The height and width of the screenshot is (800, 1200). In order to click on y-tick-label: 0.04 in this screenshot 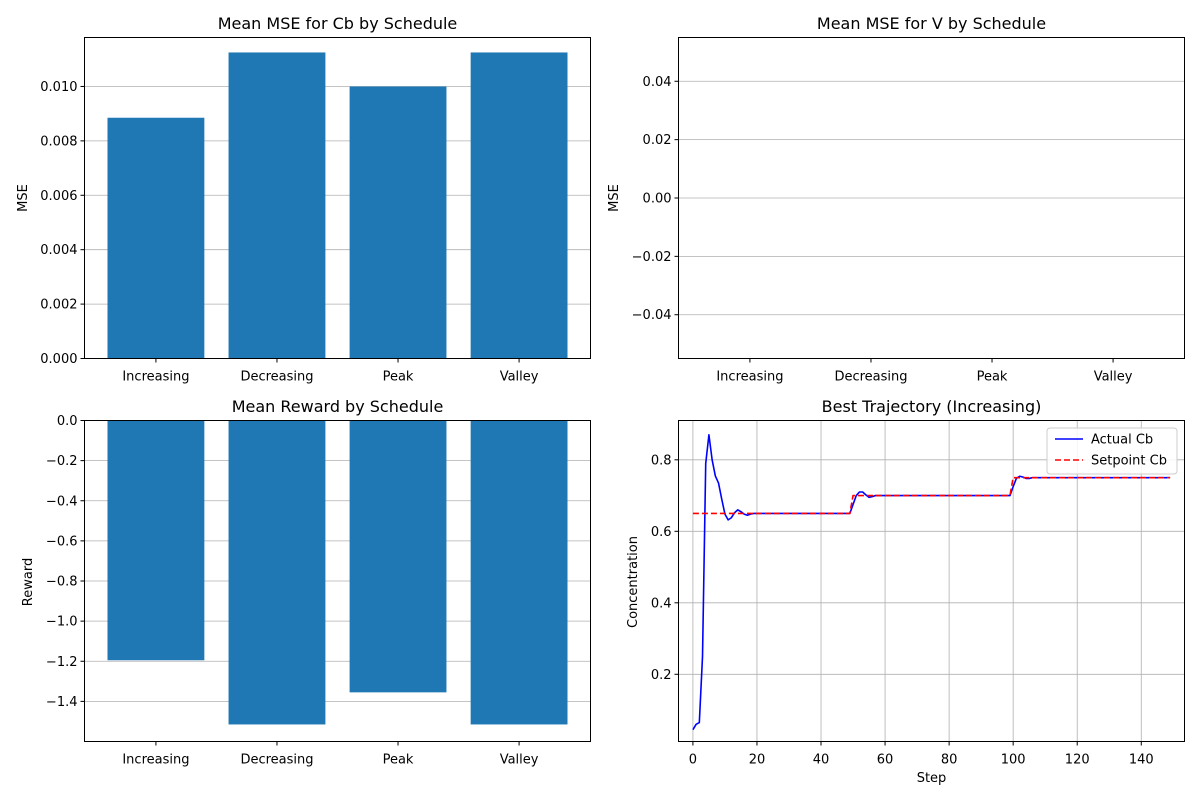, I will do `click(657, 82)`.